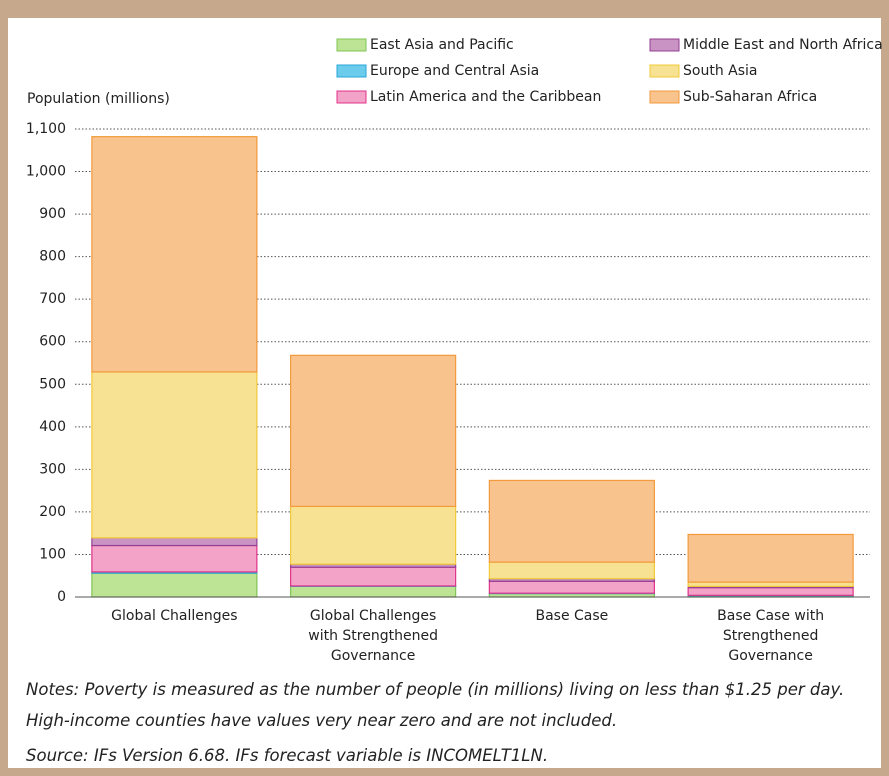  What do you see at coordinates (52, 512) in the screenshot?
I see `y-tick-label: 200` at bounding box center [52, 512].